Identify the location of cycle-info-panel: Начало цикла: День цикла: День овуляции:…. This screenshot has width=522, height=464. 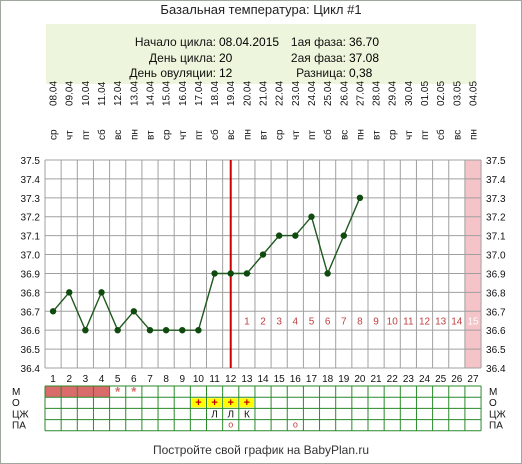
(261, 54).